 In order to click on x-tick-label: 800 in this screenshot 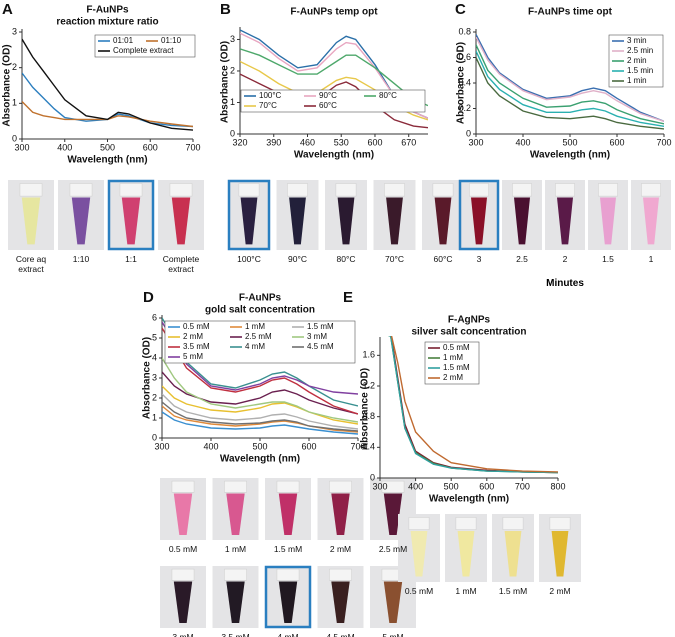, I will do `click(557, 486)`.